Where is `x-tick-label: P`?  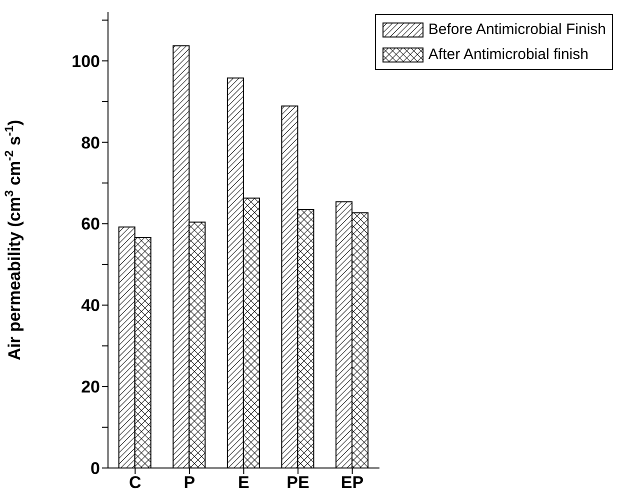
x-tick-label: P is located at coordinates (190, 482).